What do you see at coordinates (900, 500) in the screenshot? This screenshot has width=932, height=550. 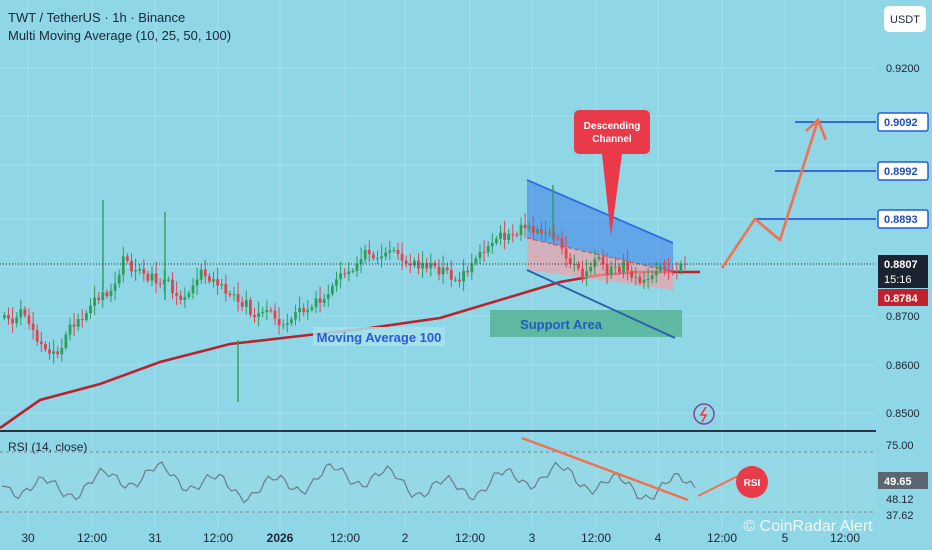 I see `rsi-tick-mid: 48.12` at bounding box center [900, 500].